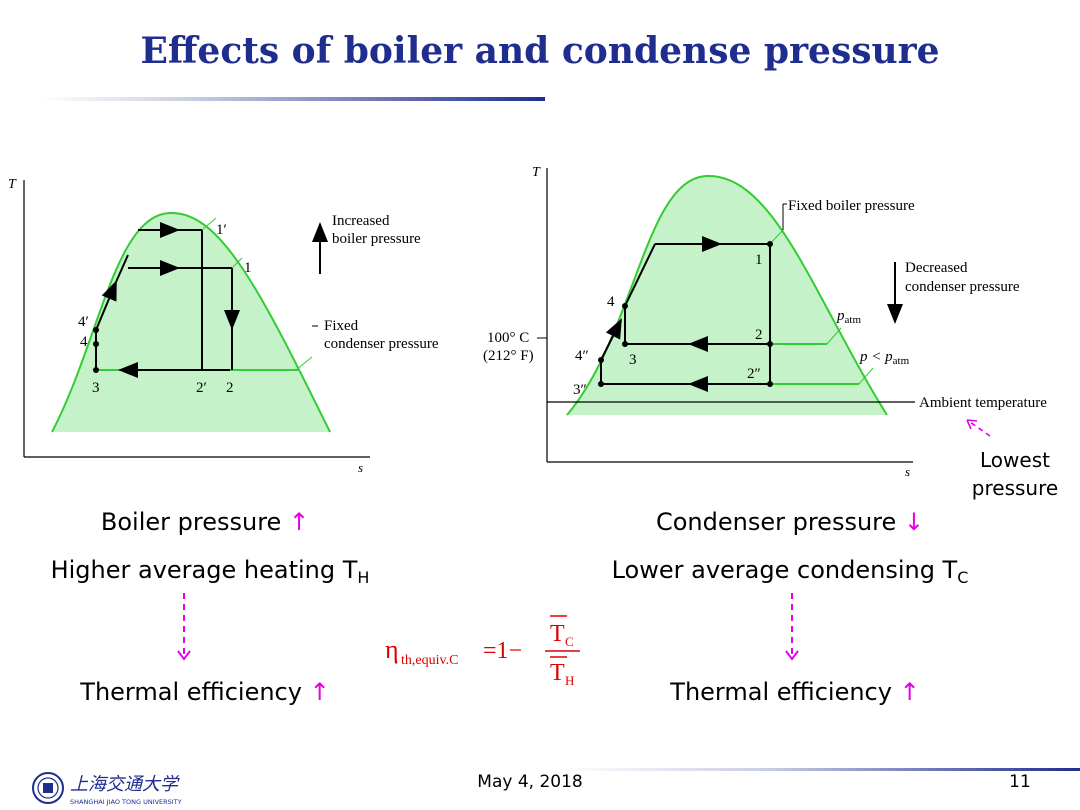  I want to click on p-lt-label: p < p, so click(876, 357).